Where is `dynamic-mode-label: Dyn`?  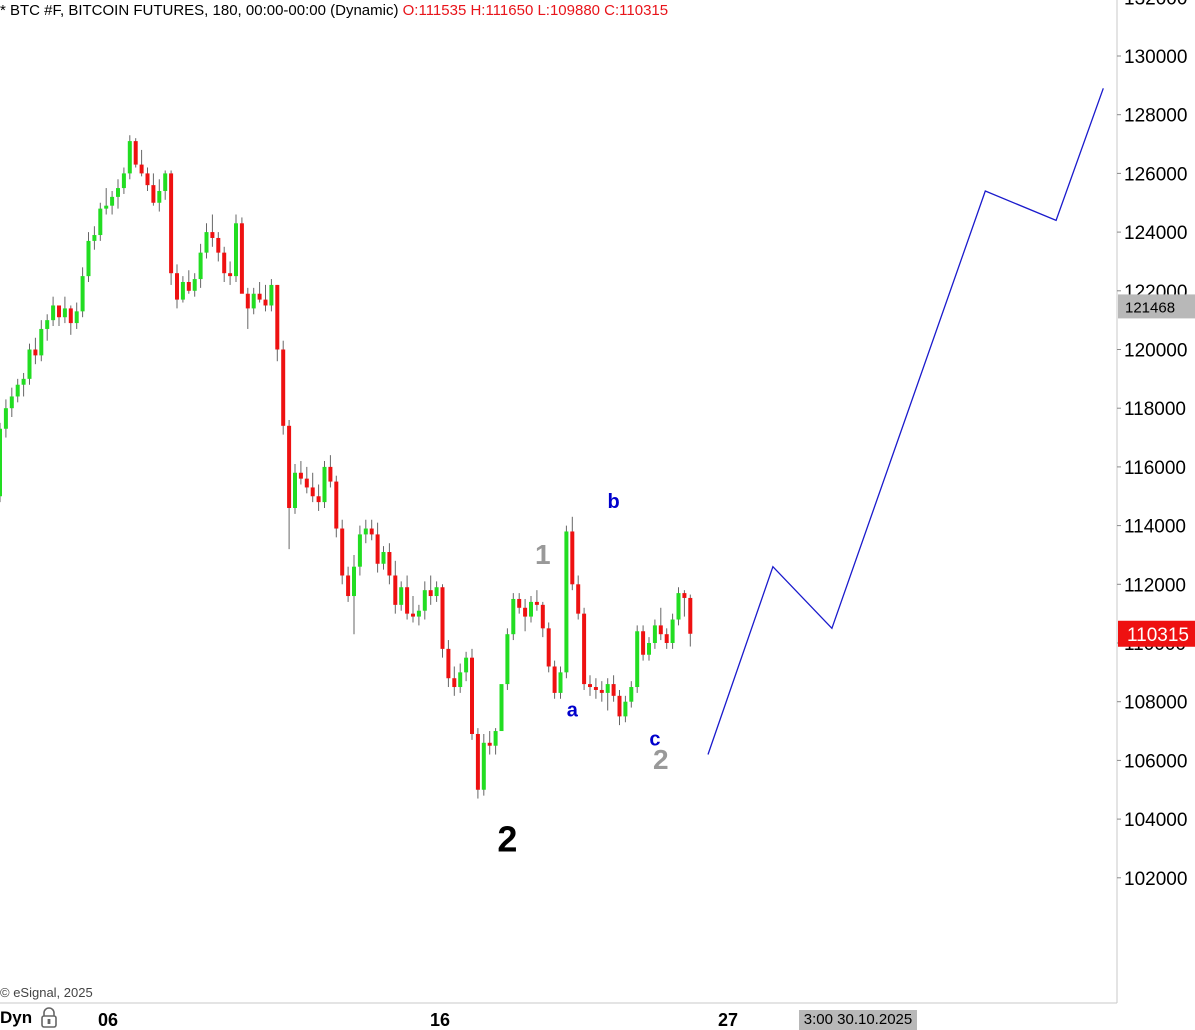 dynamic-mode-label: Dyn is located at coordinates (16, 1017).